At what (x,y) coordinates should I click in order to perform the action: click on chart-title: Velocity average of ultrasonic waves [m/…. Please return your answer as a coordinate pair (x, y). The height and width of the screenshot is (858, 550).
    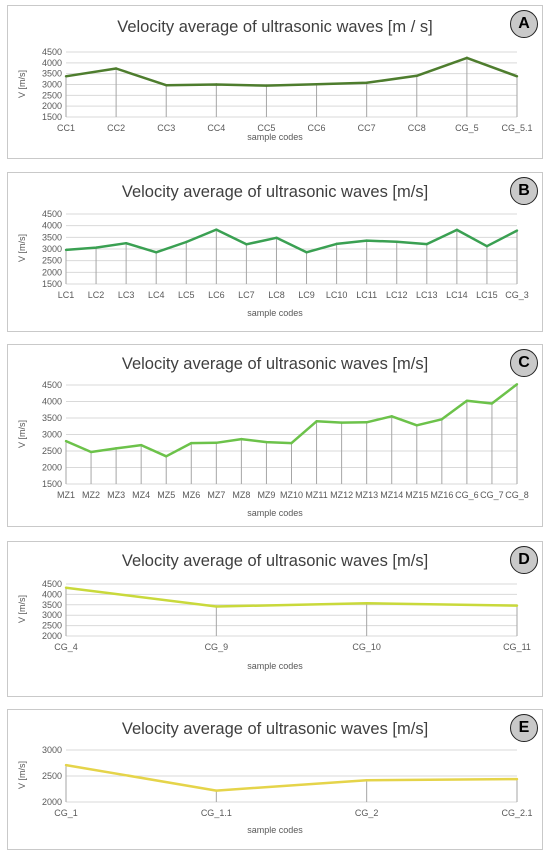
    Looking at the image, I should click on (275, 729).